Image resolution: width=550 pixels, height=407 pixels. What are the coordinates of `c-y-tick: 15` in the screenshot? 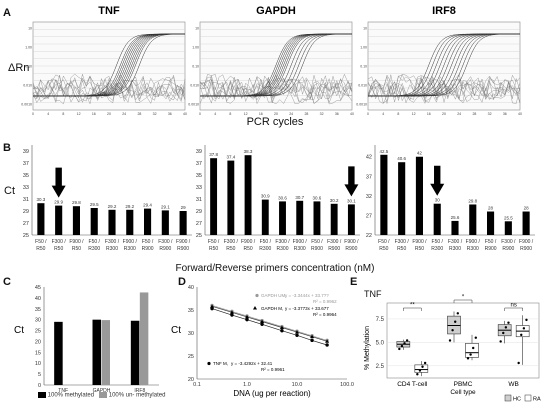 It's located at (38, 353).